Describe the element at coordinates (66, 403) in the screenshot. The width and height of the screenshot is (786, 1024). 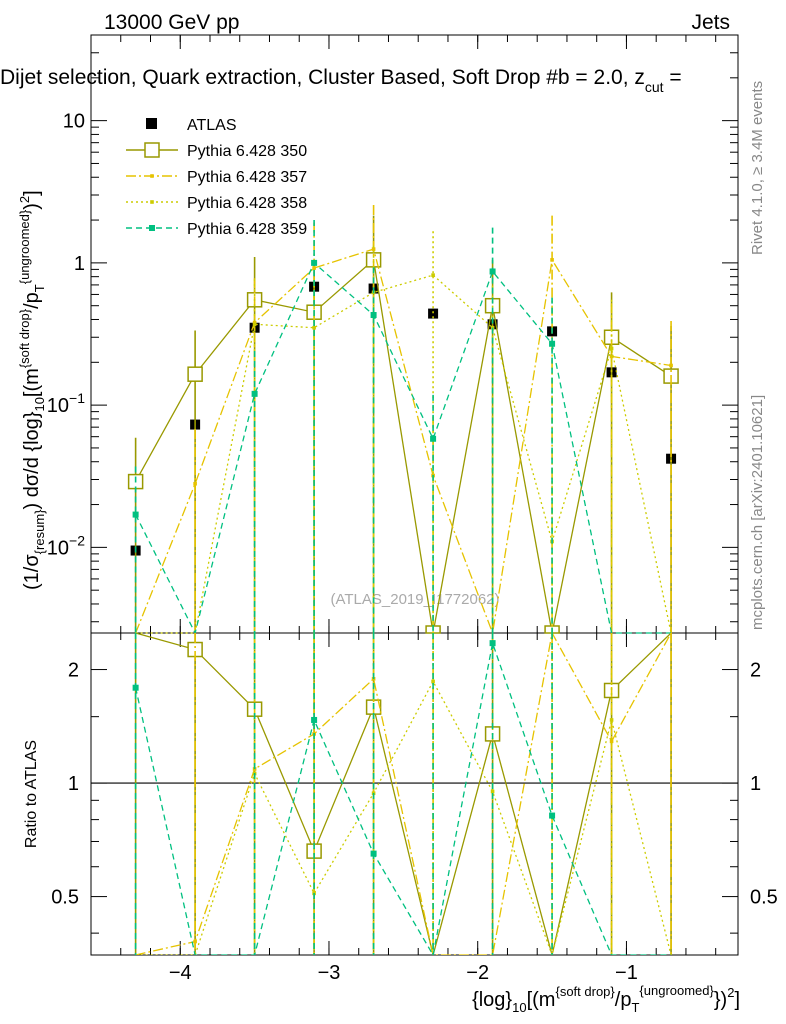
I see `y-tick-label-main: 10⁻¹` at that location.